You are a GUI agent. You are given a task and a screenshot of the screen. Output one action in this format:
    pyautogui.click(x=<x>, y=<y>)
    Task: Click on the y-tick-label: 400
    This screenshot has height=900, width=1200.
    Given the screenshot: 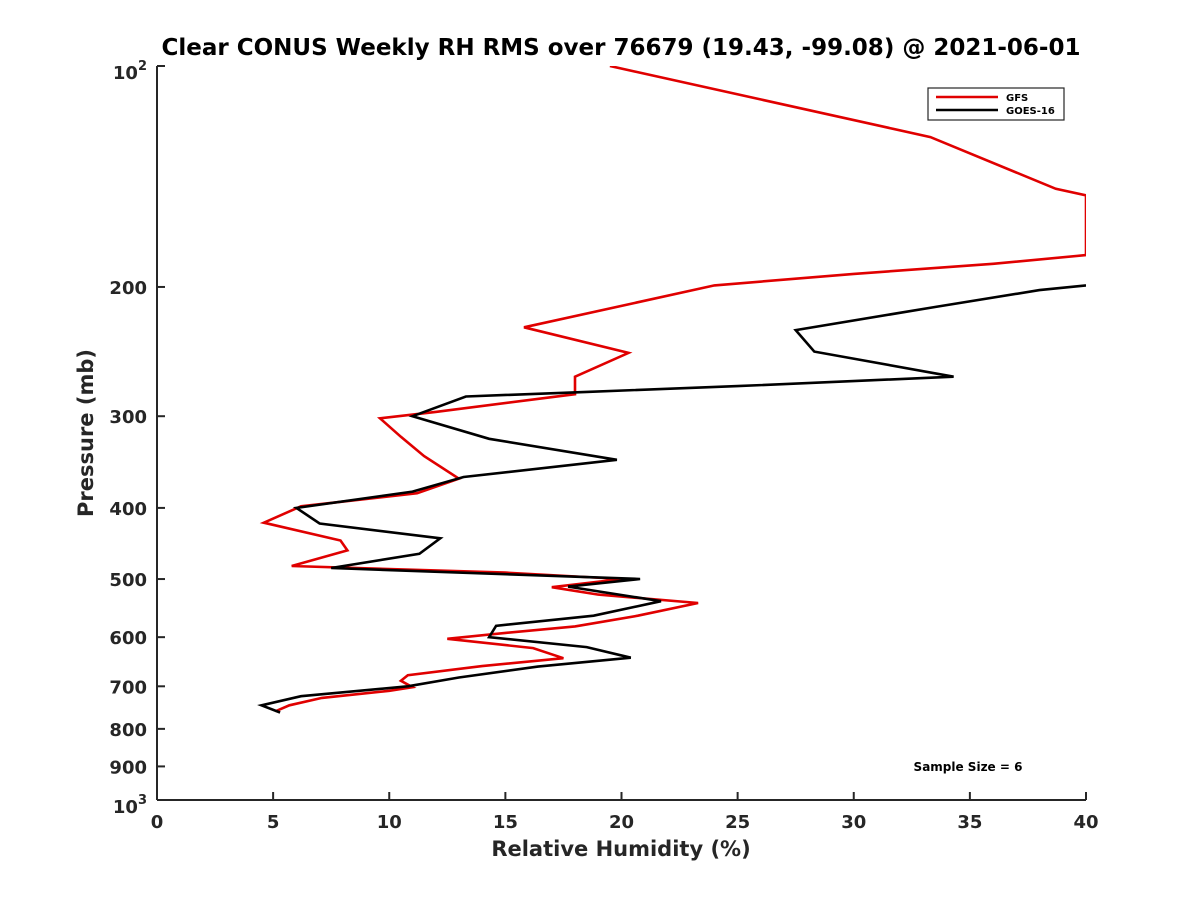 What is the action you would take?
    pyautogui.click(x=128, y=509)
    